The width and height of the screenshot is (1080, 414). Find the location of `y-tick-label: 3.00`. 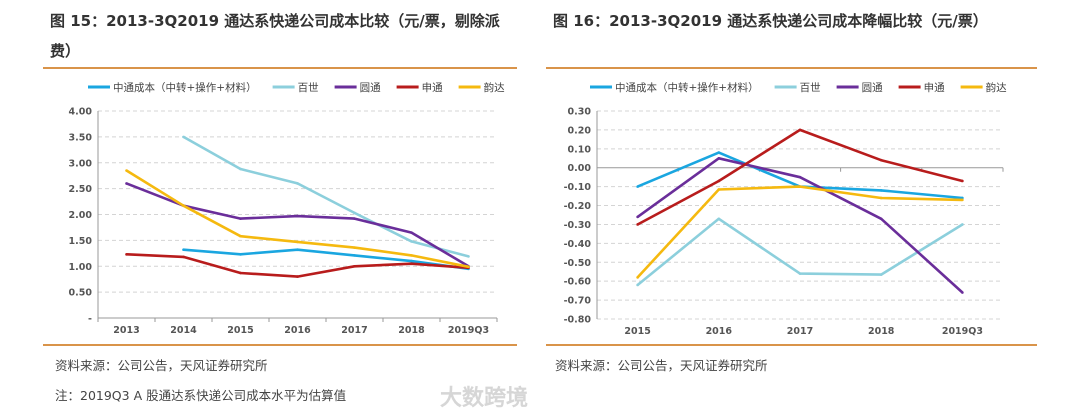

y-tick-label: 3.00 is located at coordinates (81, 163).